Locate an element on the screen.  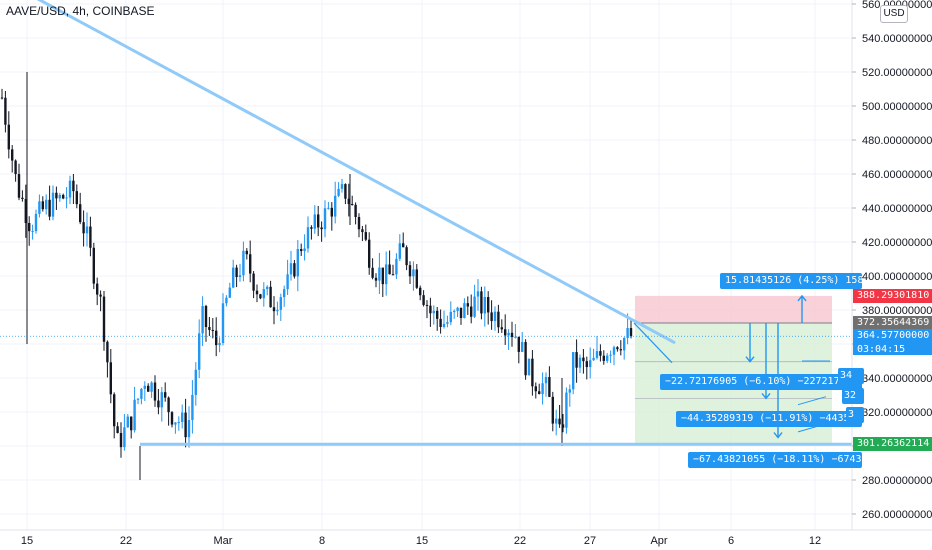
price-tick-label: 400.00000000 is located at coordinates (897, 277).